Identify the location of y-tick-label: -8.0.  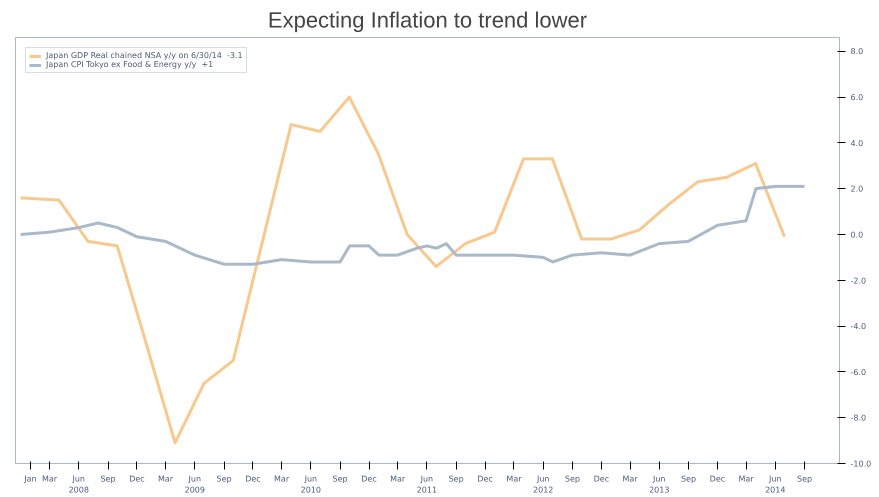
(858, 418).